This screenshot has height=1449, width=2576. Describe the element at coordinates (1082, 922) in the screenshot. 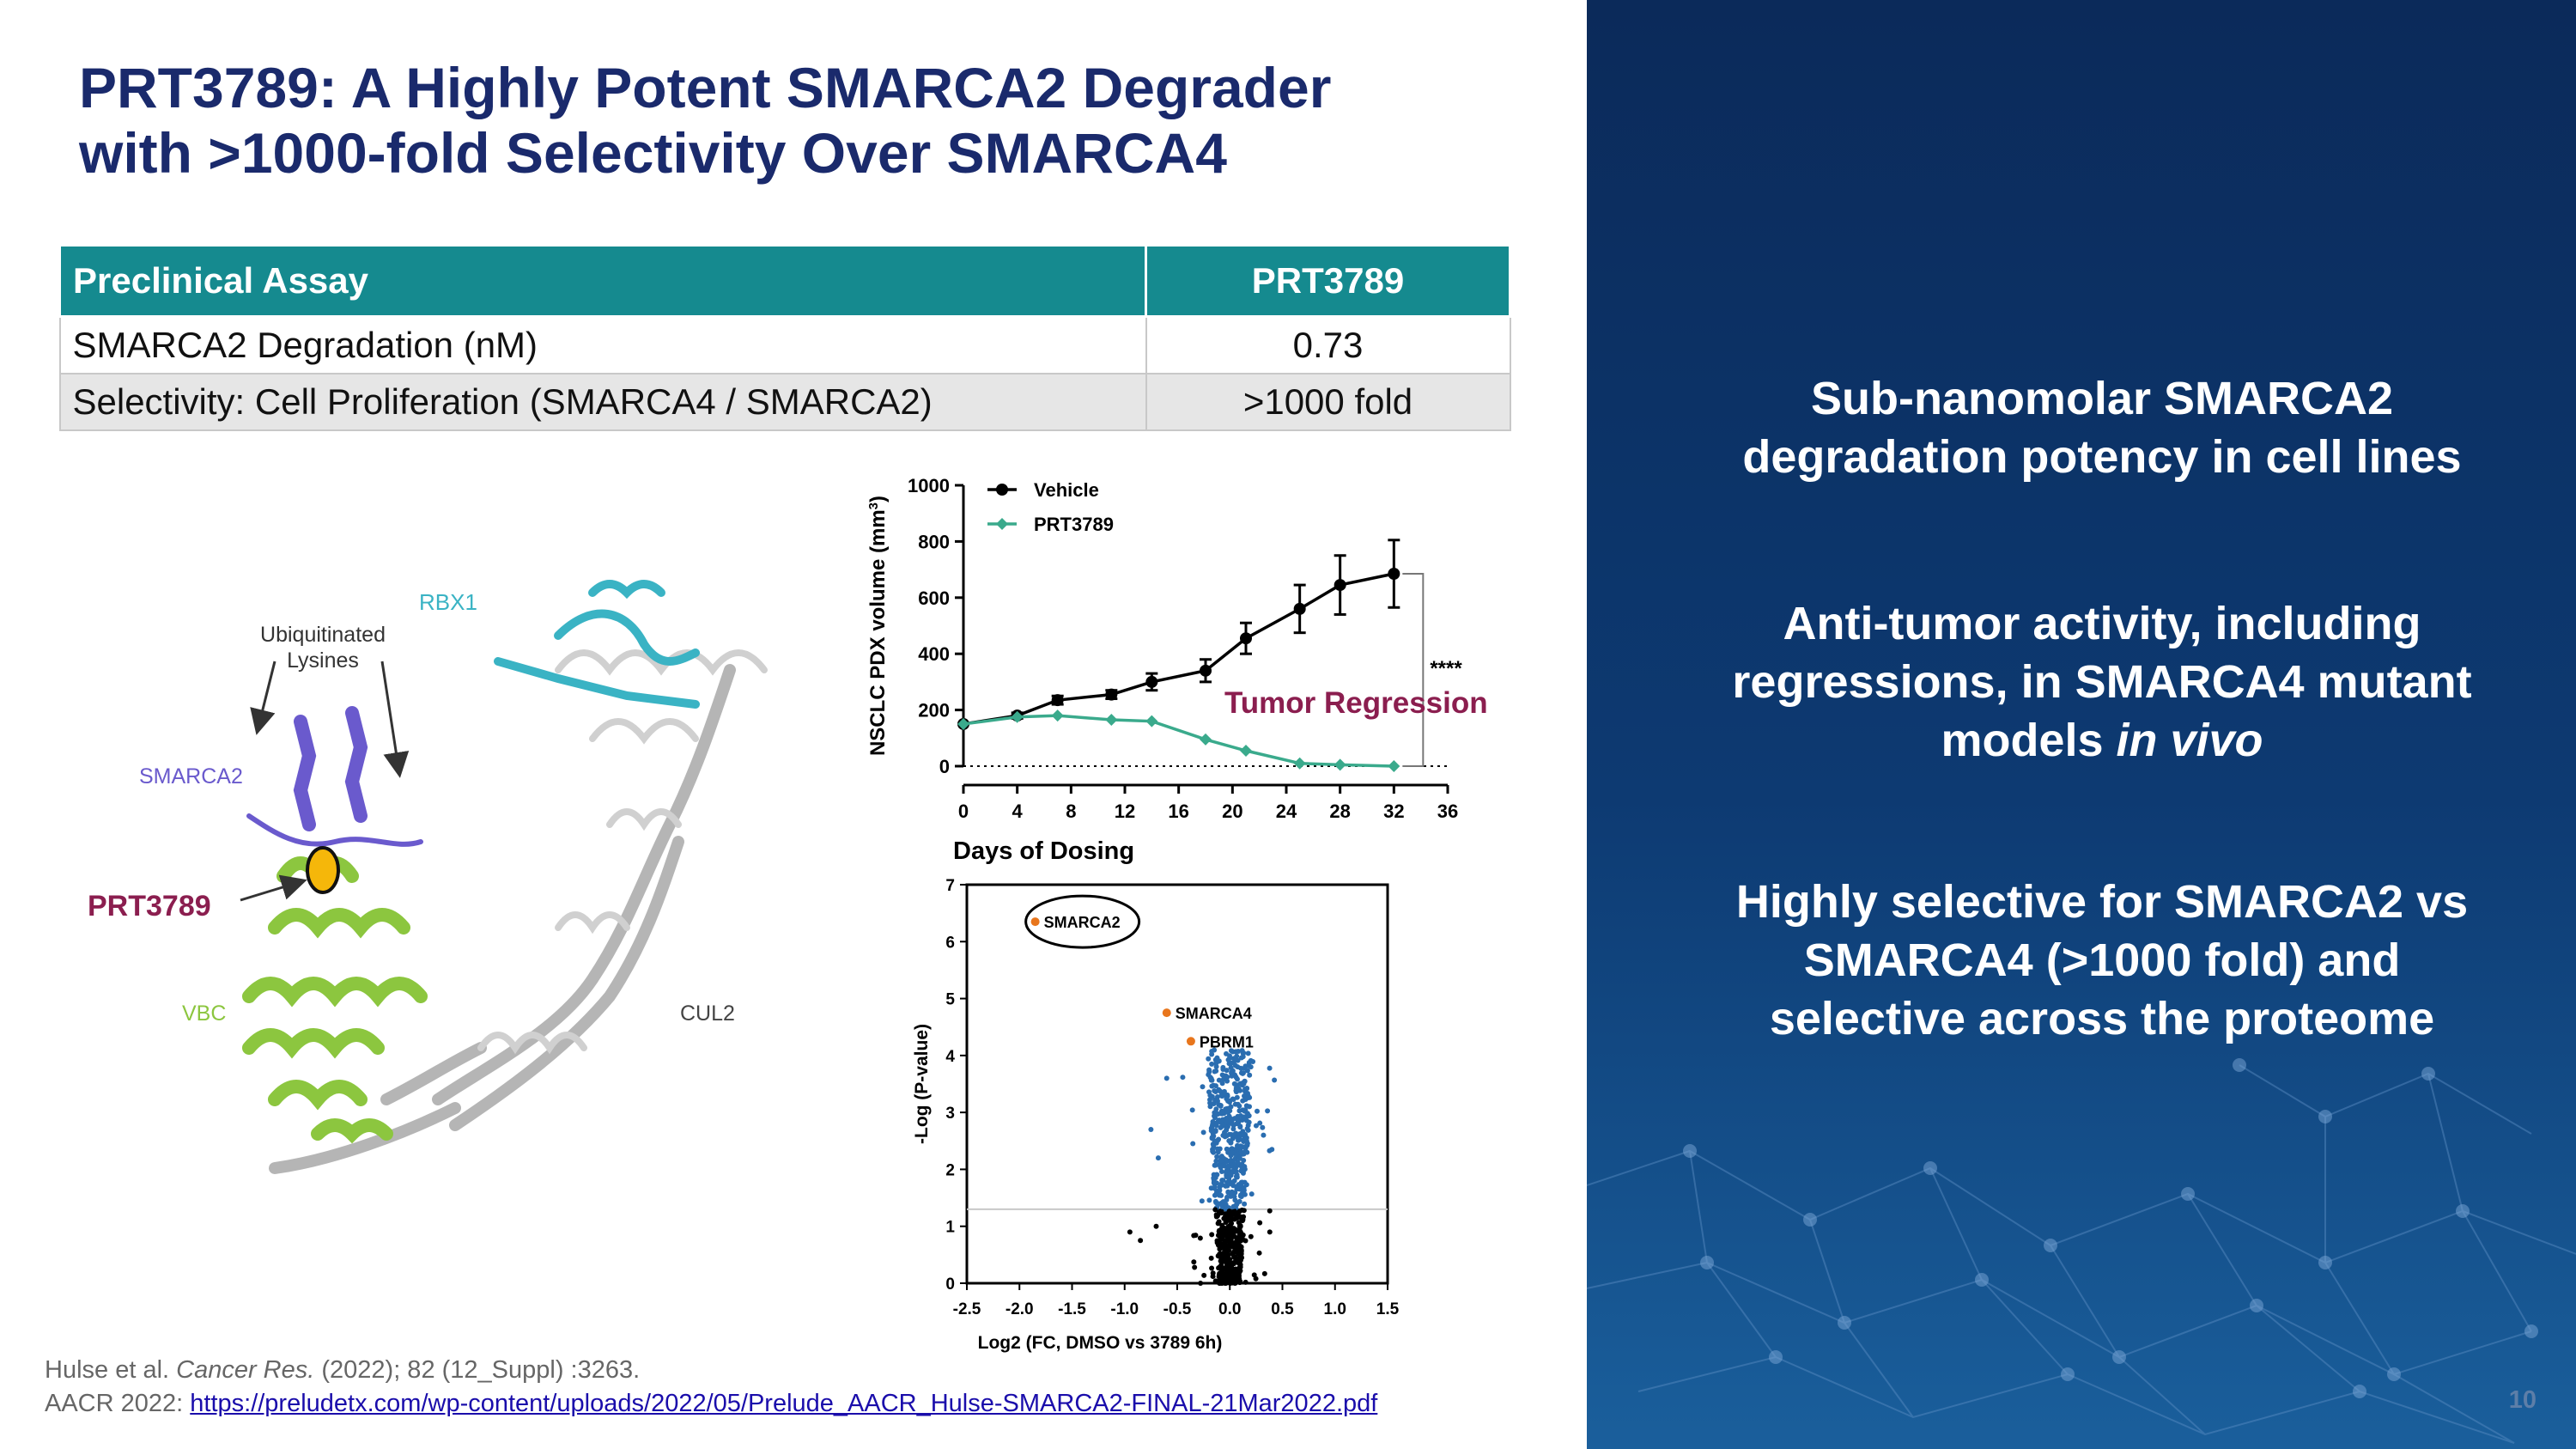

I see `highlight-label-SMARCA2: SMARCA2` at that location.